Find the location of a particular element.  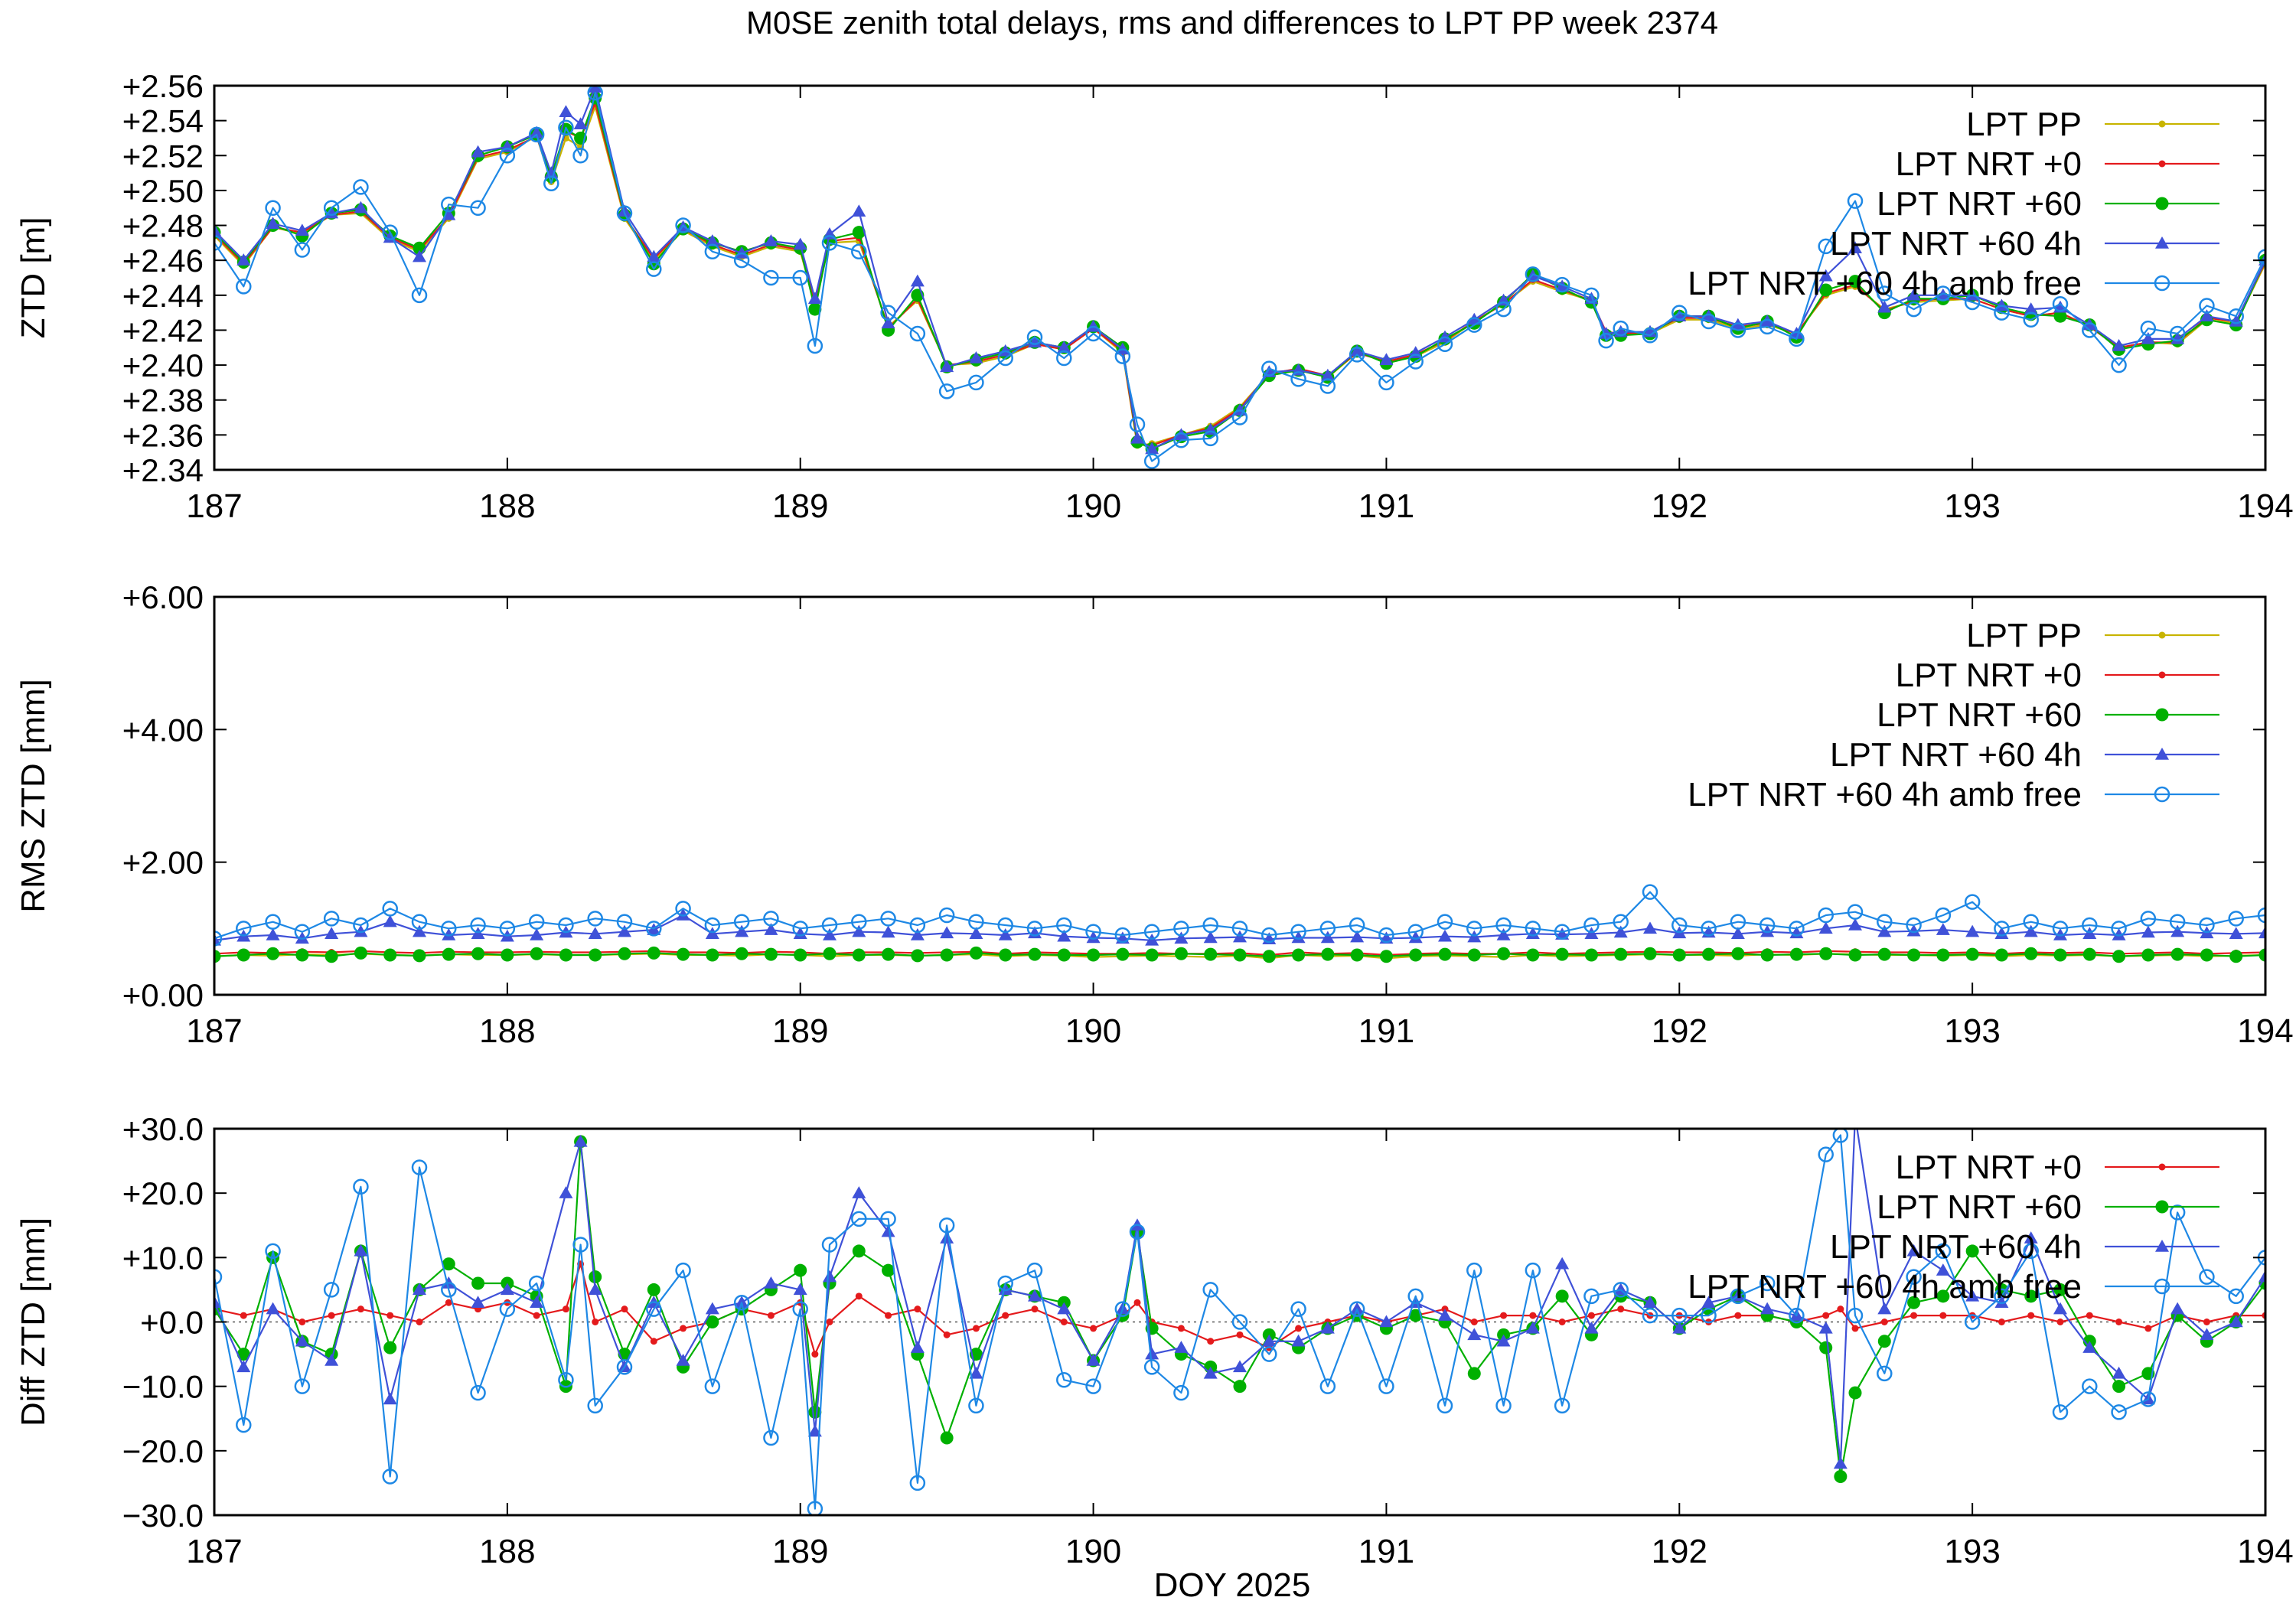

ztd-y-tick-label: +2.42 is located at coordinates (163, 330).